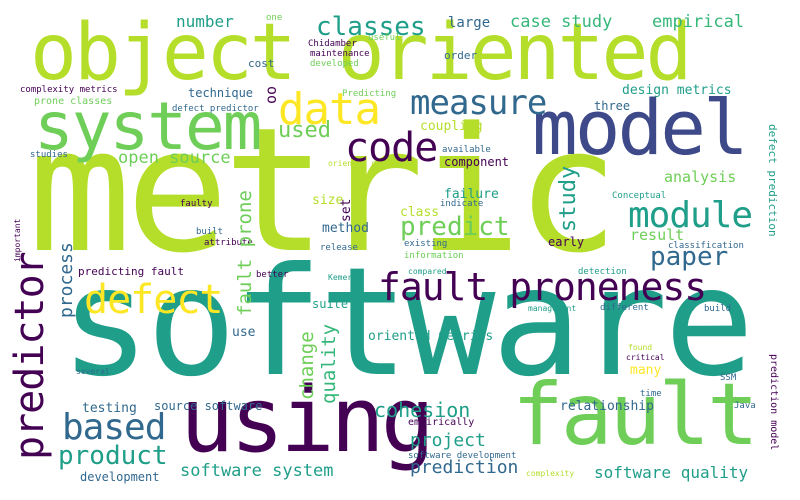 This screenshot has height=500, width=800. Describe the element at coordinates (448, 440) in the screenshot. I see `word-project: project` at that location.